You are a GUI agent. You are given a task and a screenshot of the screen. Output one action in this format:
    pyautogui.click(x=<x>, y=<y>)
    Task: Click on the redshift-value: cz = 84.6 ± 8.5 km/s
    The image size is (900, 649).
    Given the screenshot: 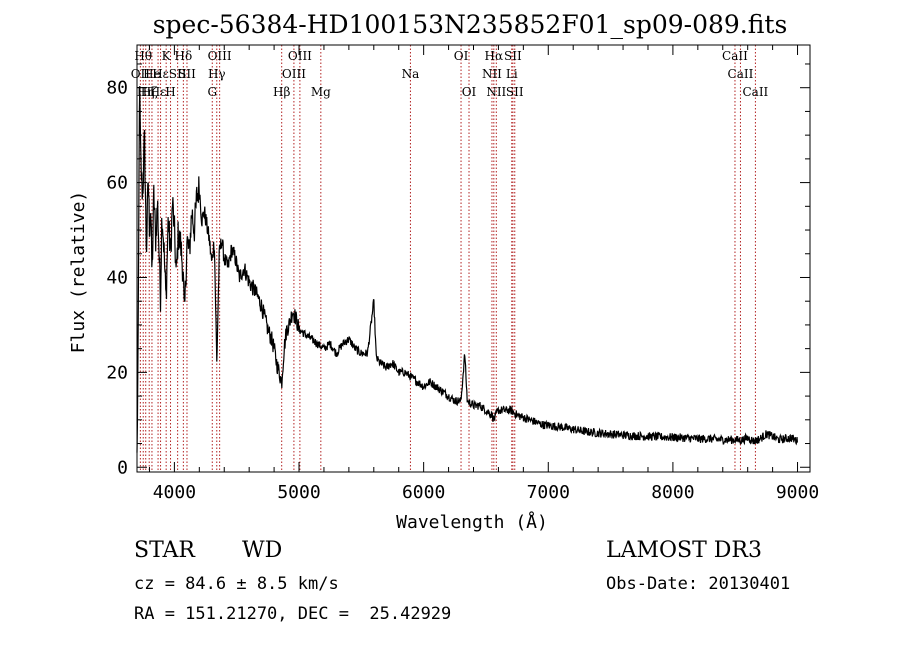 What is the action you would take?
    pyautogui.click(x=236, y=584)
    